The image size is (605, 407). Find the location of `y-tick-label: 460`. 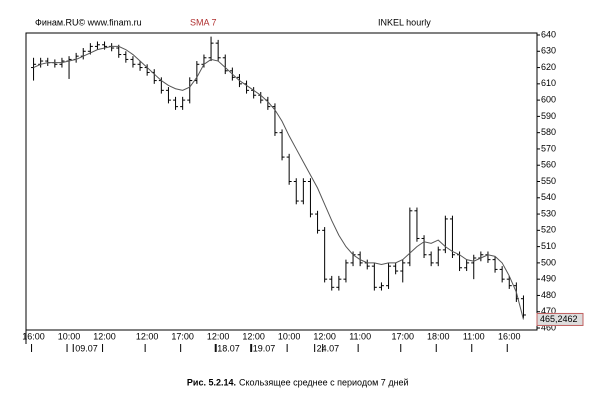

y-tick-label: 460 is located at coordinates (548, 327).